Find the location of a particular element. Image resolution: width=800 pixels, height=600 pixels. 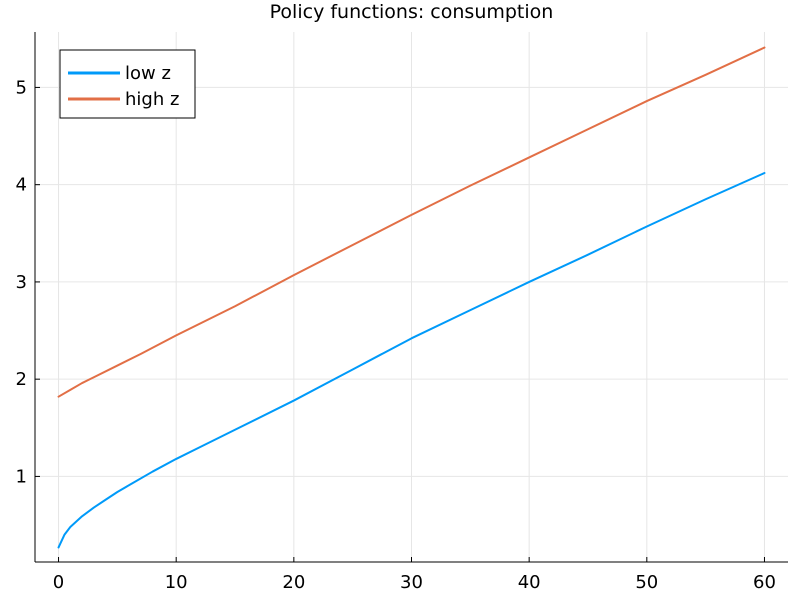

legend: low z high z is located at coordinates (127, 84).